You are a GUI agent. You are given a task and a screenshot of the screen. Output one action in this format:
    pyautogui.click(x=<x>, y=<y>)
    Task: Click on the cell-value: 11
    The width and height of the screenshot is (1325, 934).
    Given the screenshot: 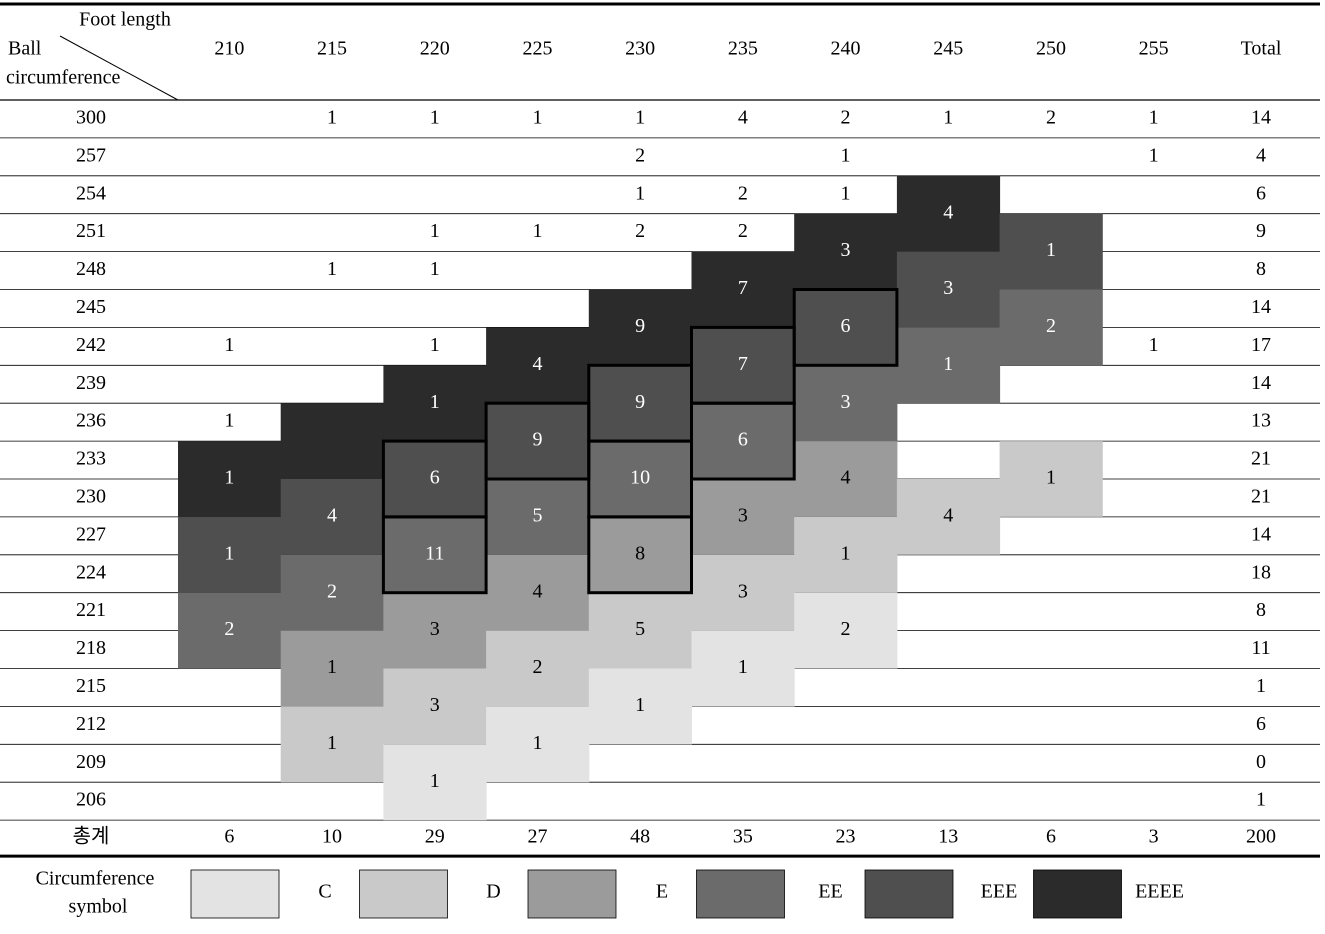 What is the action you would take?
    pyautogui.click(x=434, y=553)
    